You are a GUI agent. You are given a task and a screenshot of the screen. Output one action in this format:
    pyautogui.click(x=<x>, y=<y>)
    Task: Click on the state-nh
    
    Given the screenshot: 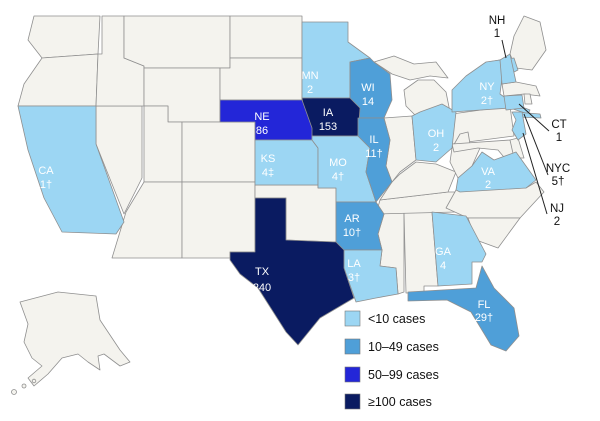 What is the action you would take?
    pyautogui.click(x=508, y=69)
    